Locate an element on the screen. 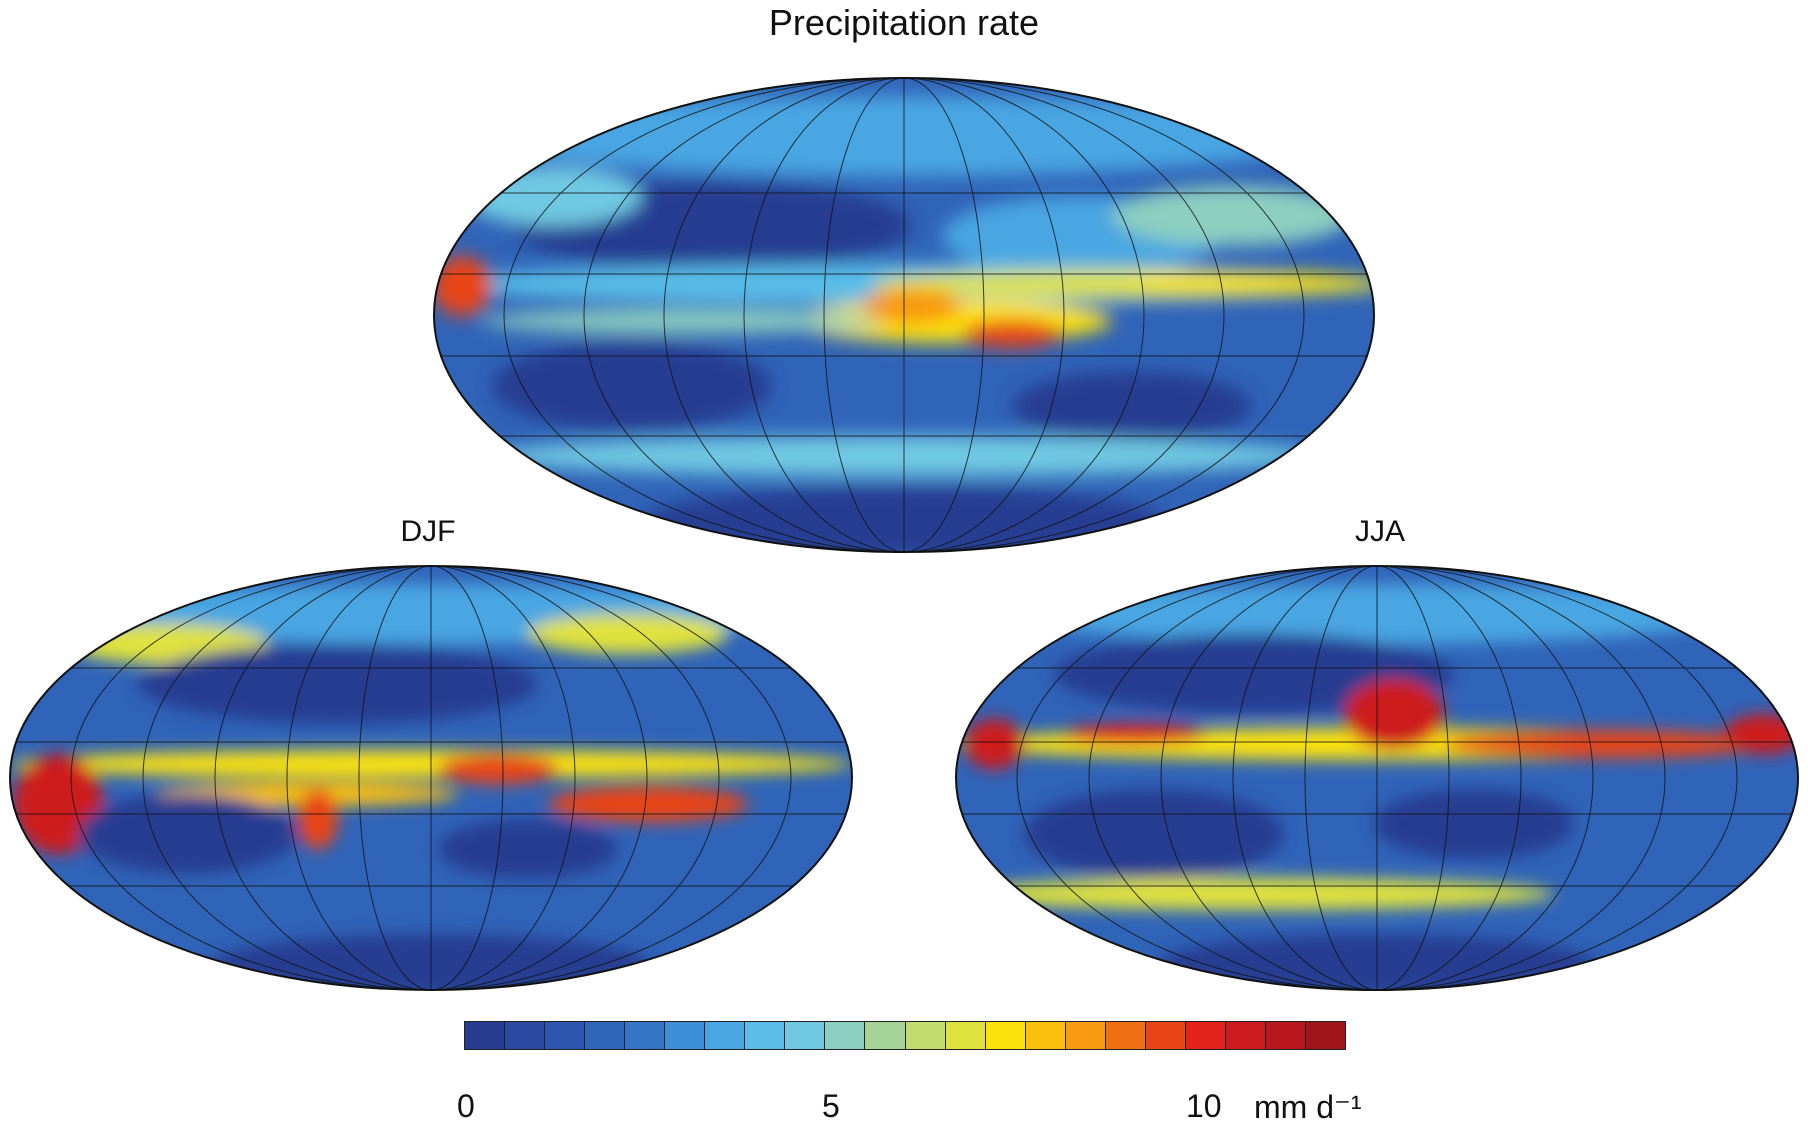  figure-title: Precipitation rate is located at coordinates (904, 22).